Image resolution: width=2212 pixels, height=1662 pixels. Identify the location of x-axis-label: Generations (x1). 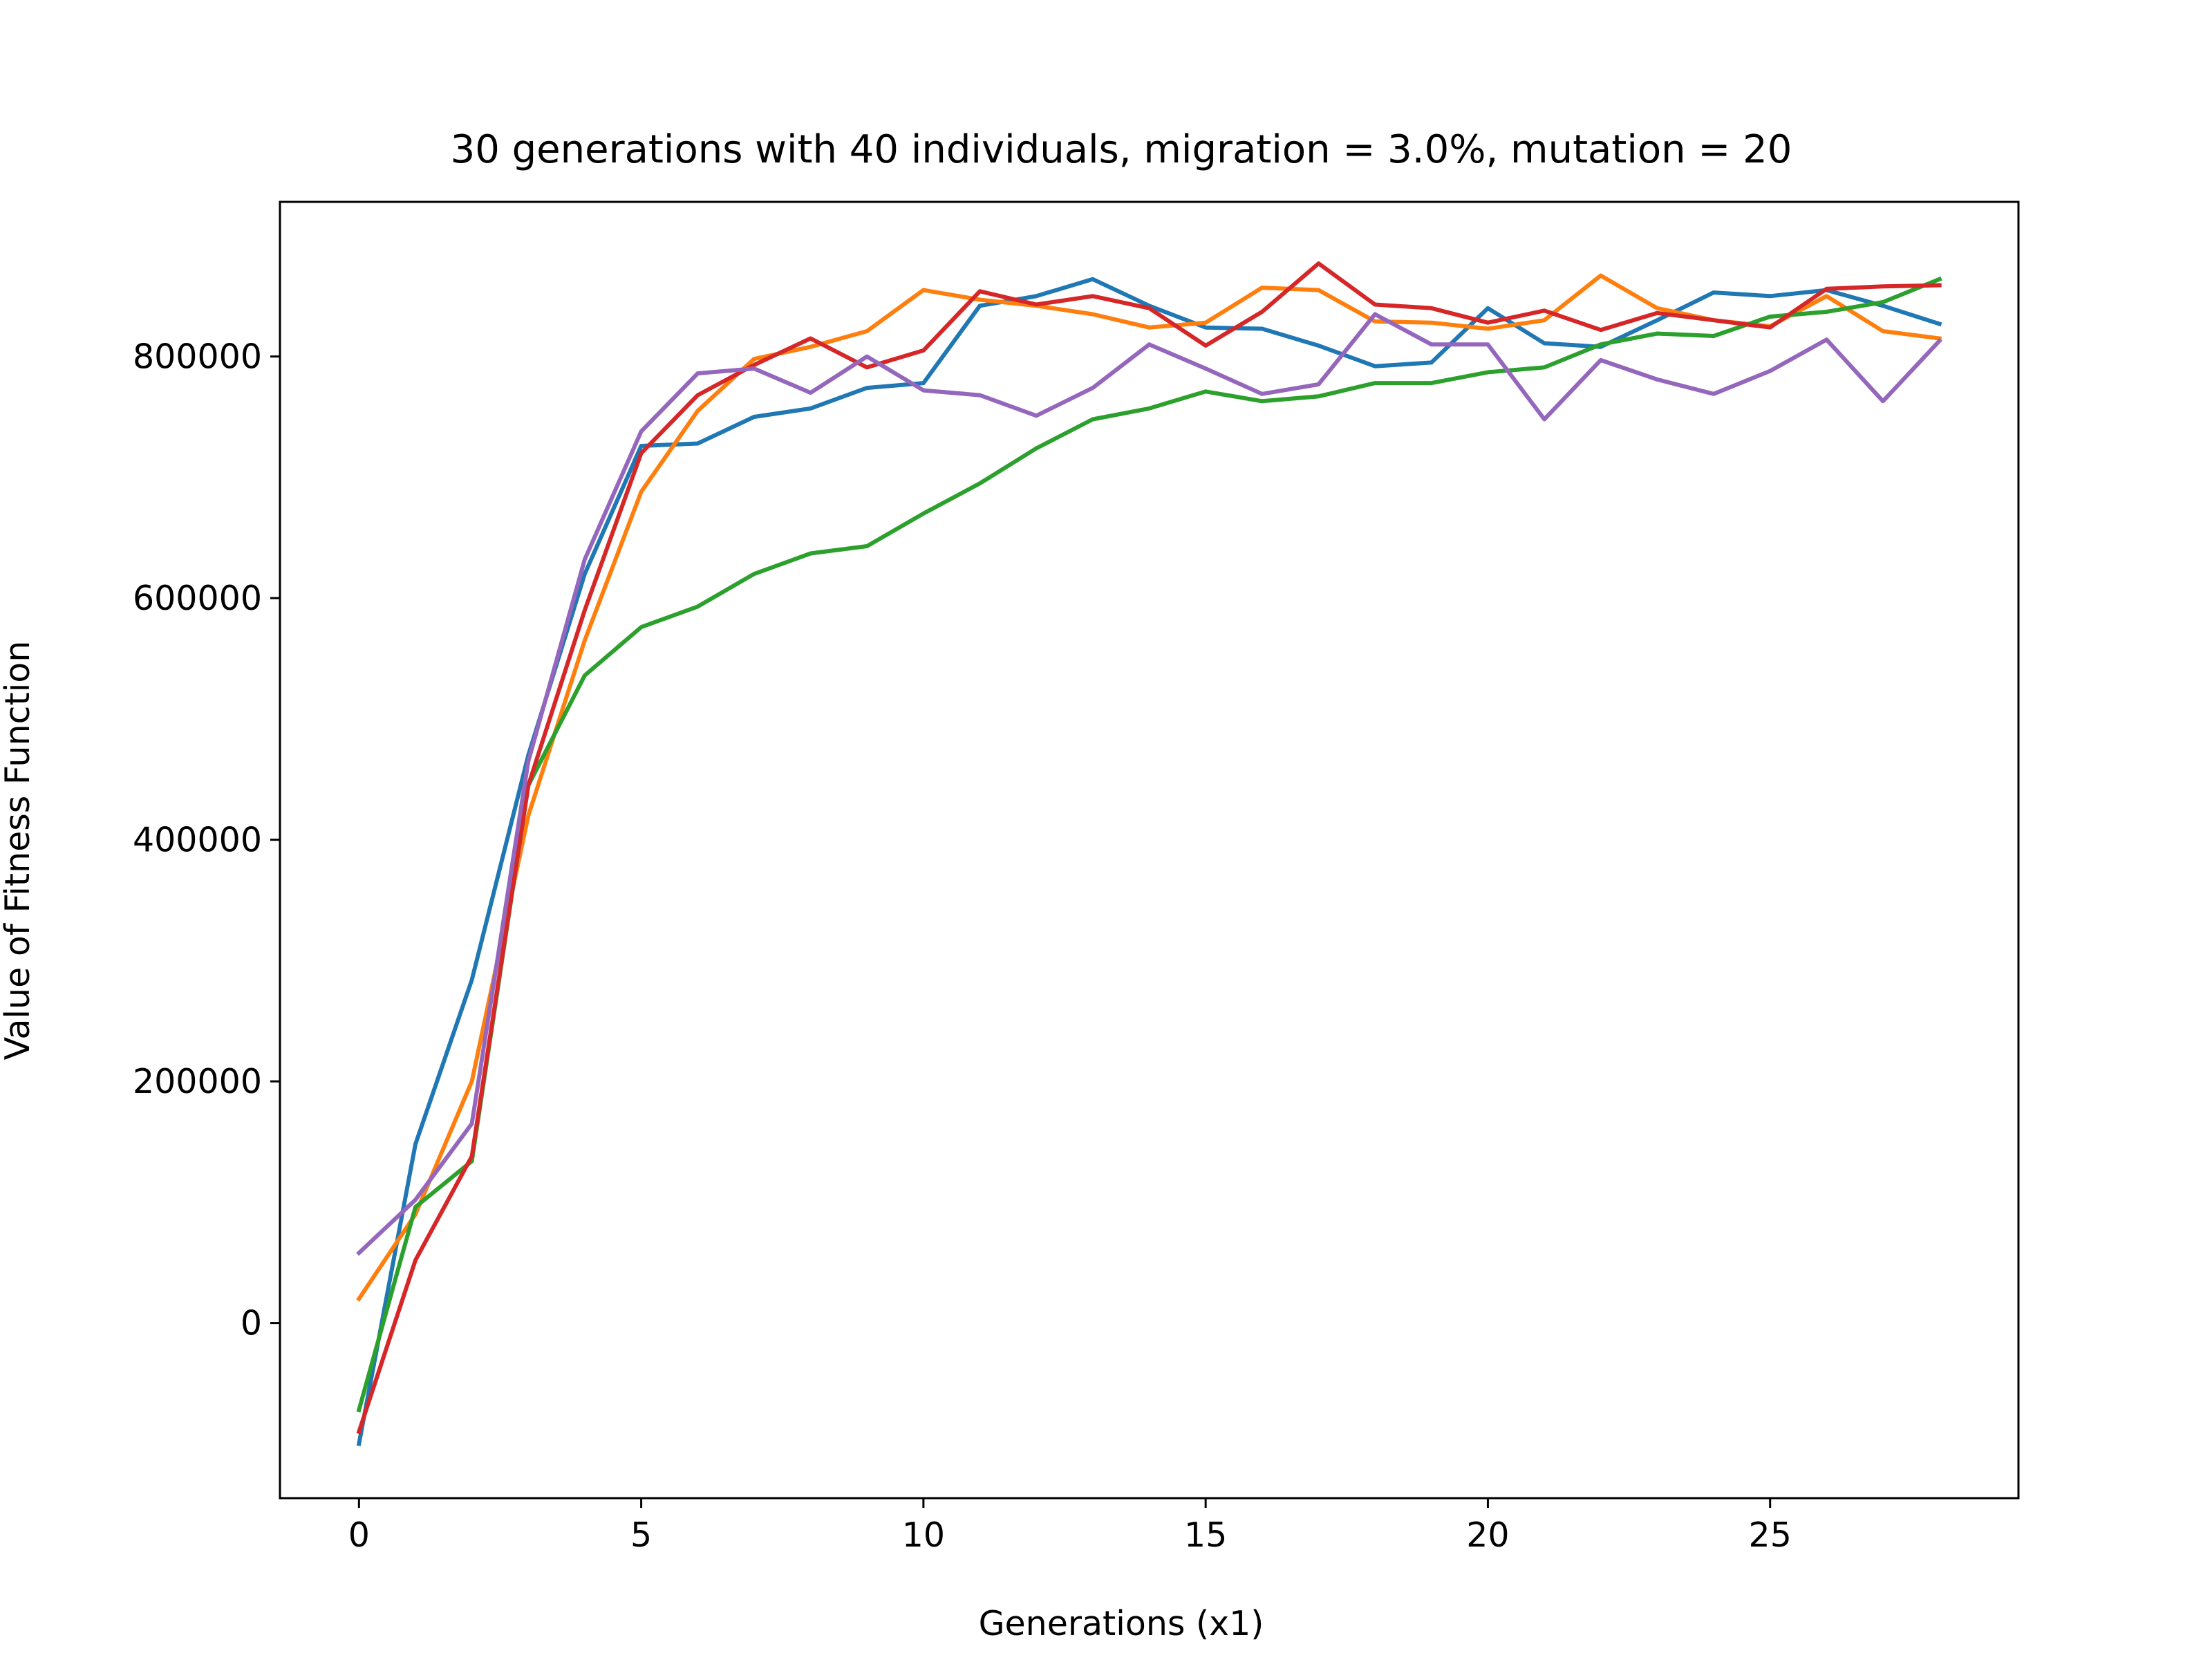
(1121, 1623).